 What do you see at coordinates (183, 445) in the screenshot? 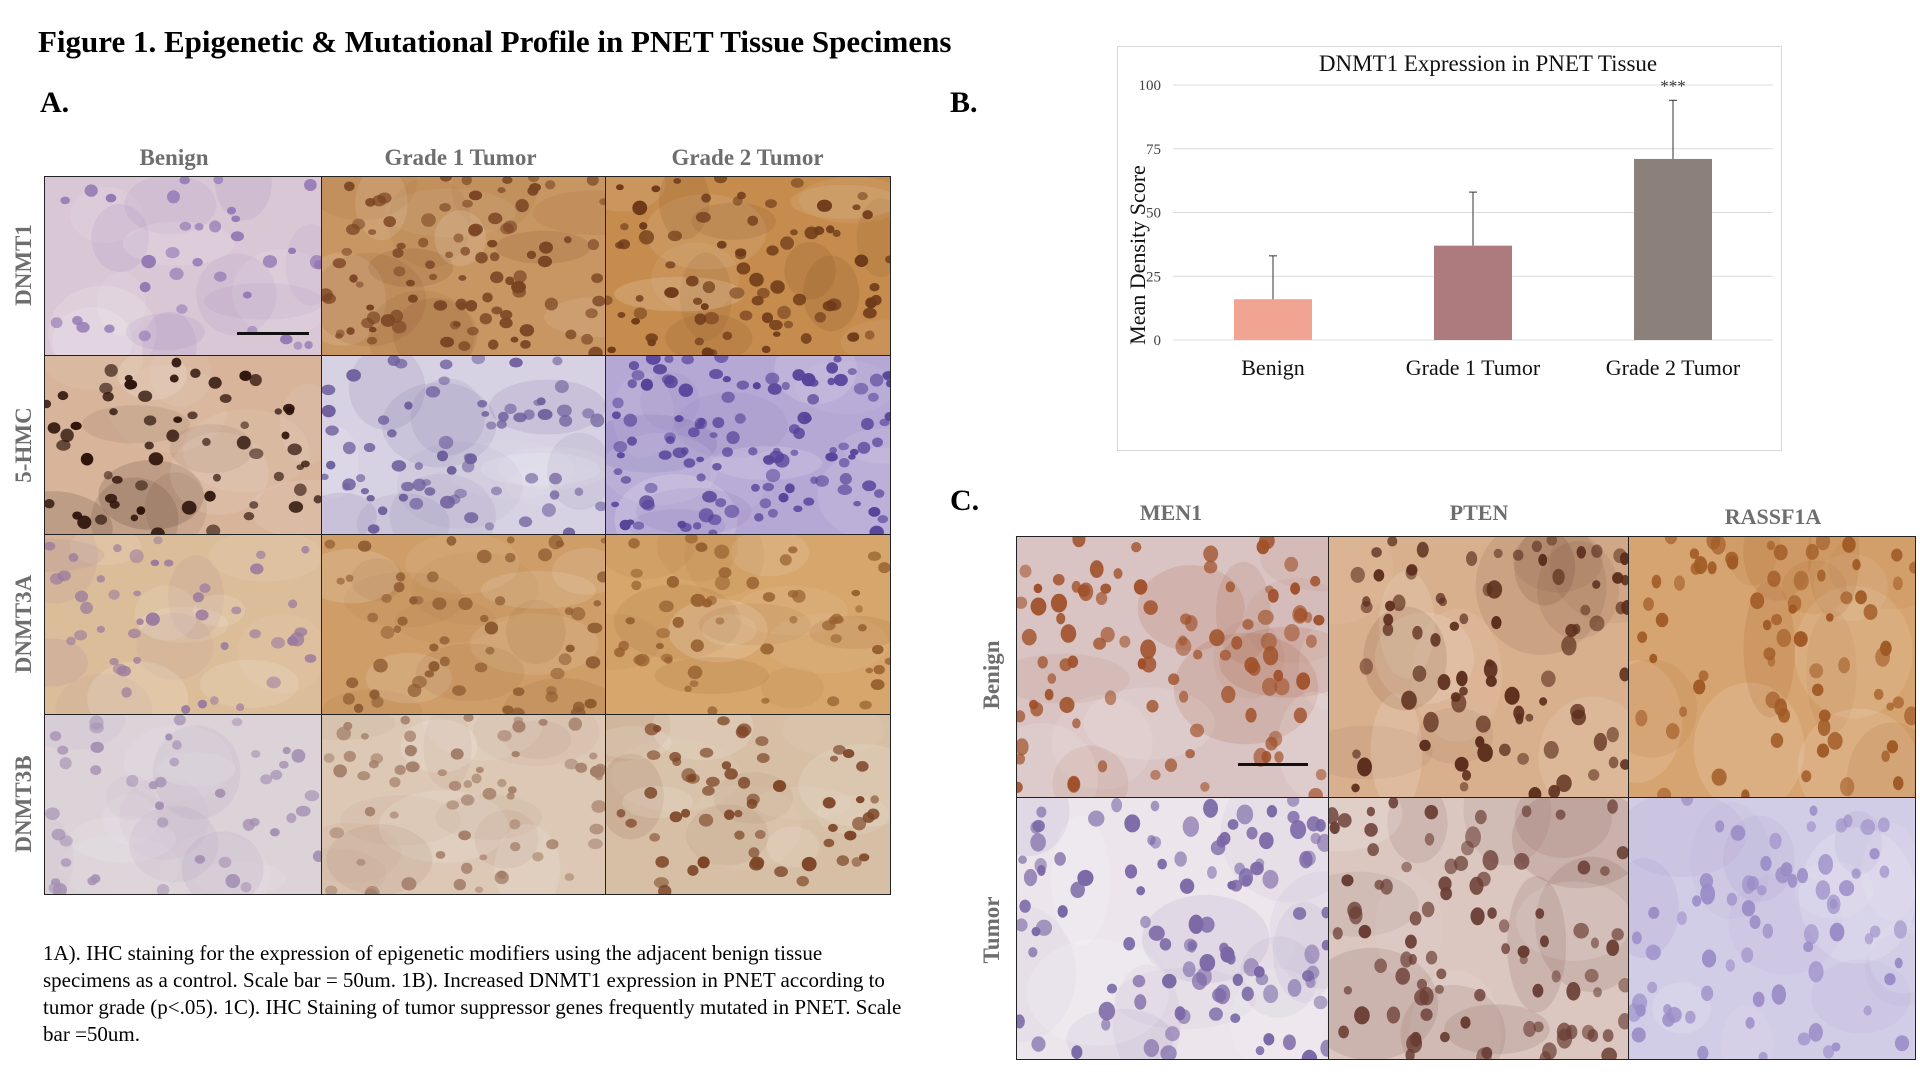
I see `ihc-image-5hmc-benign` at bounding box center [183, 445].